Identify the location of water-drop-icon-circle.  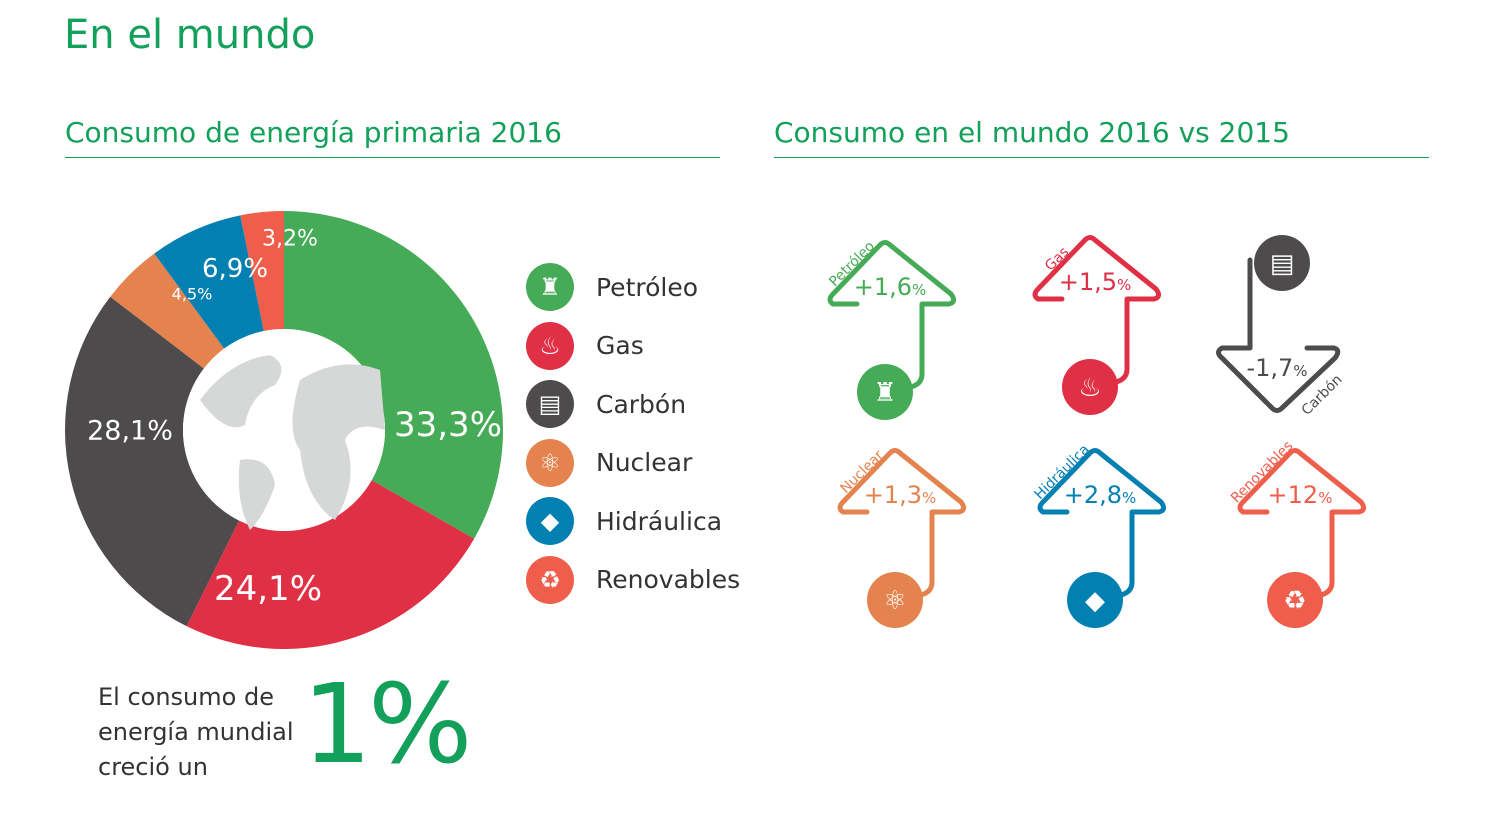
(1095, 600).